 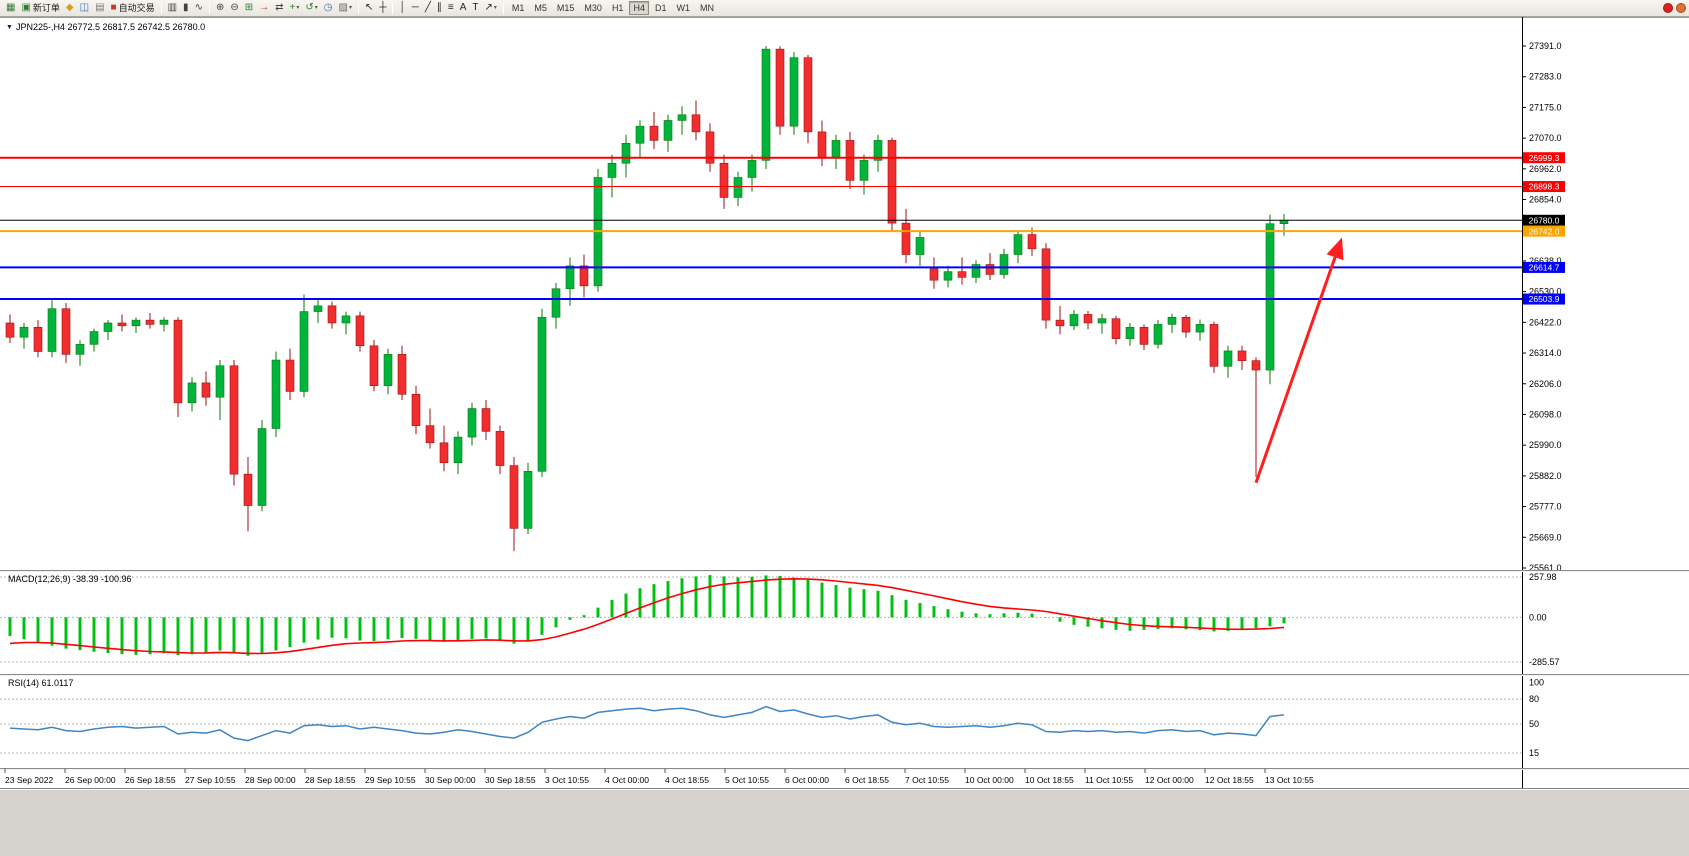 What do you see at coordinates (136, 8) in the screenshot?
I see `auto-trading-button-label: 自动交易` at bounding box center [136, 8].